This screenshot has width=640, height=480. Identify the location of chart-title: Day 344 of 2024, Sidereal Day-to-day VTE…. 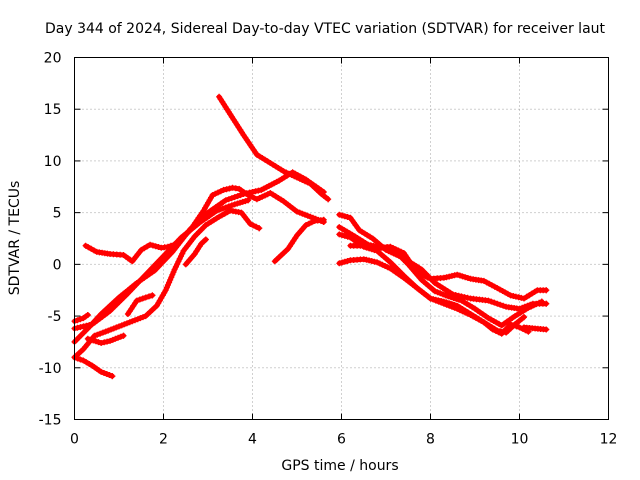
(325, 29).